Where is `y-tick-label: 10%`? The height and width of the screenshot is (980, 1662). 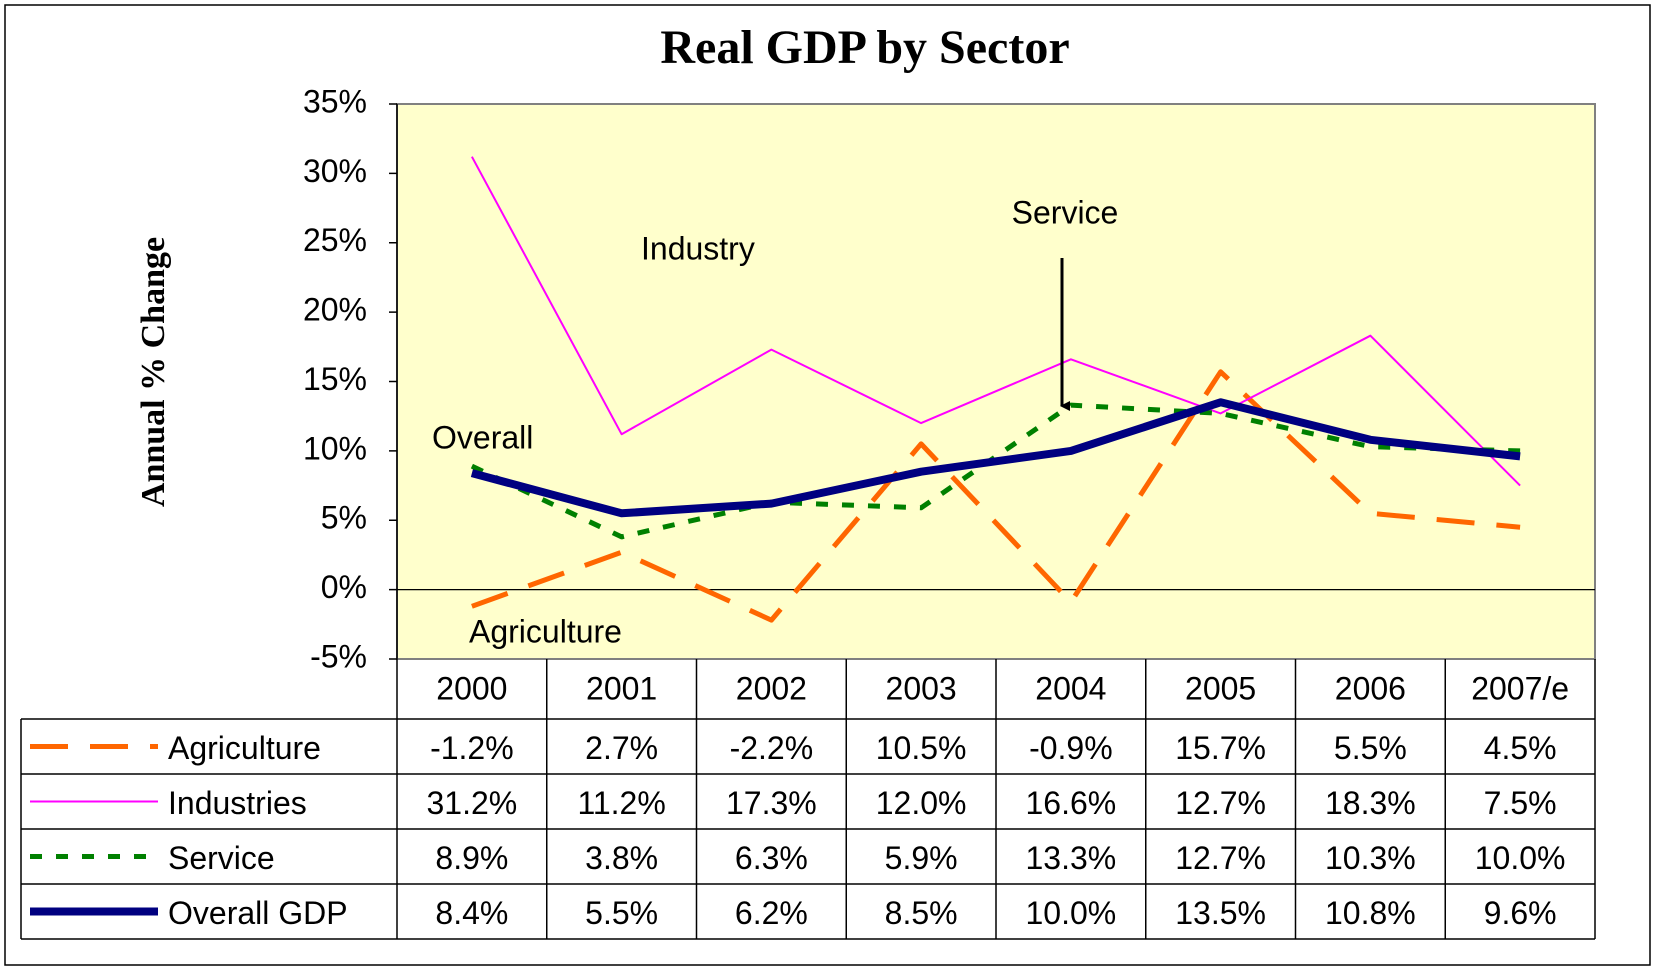 y-tick-label: 10% is located at coordinates (335, 448).